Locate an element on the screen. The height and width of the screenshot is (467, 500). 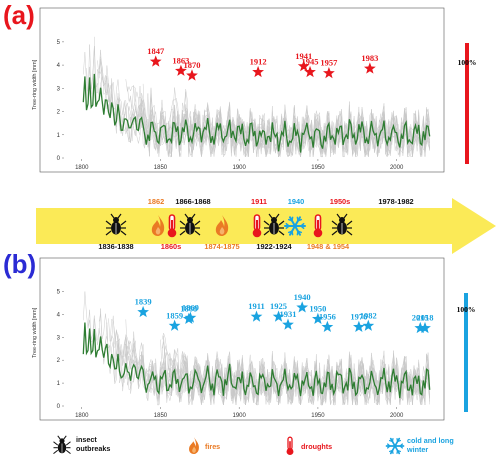
event-year-label: 1945 is located at coordinates (310, 62).